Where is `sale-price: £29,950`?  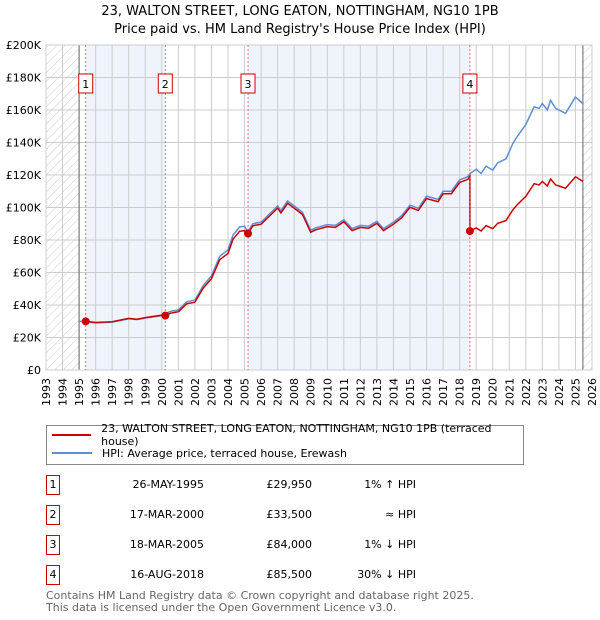
sale-price: £29,950 is located at coordinates (289, 484).